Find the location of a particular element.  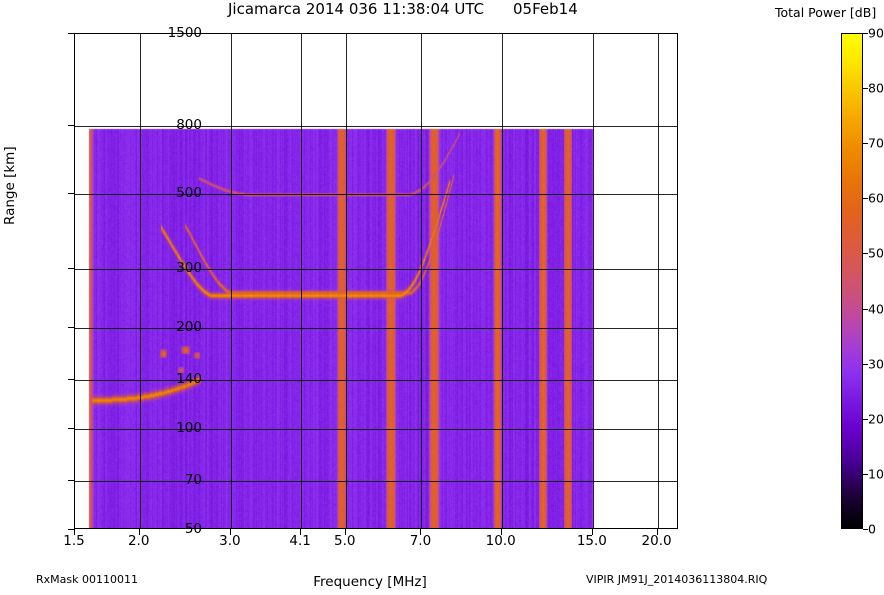

colorbar-tick-label: 70 is located at coordinates (876, 143).